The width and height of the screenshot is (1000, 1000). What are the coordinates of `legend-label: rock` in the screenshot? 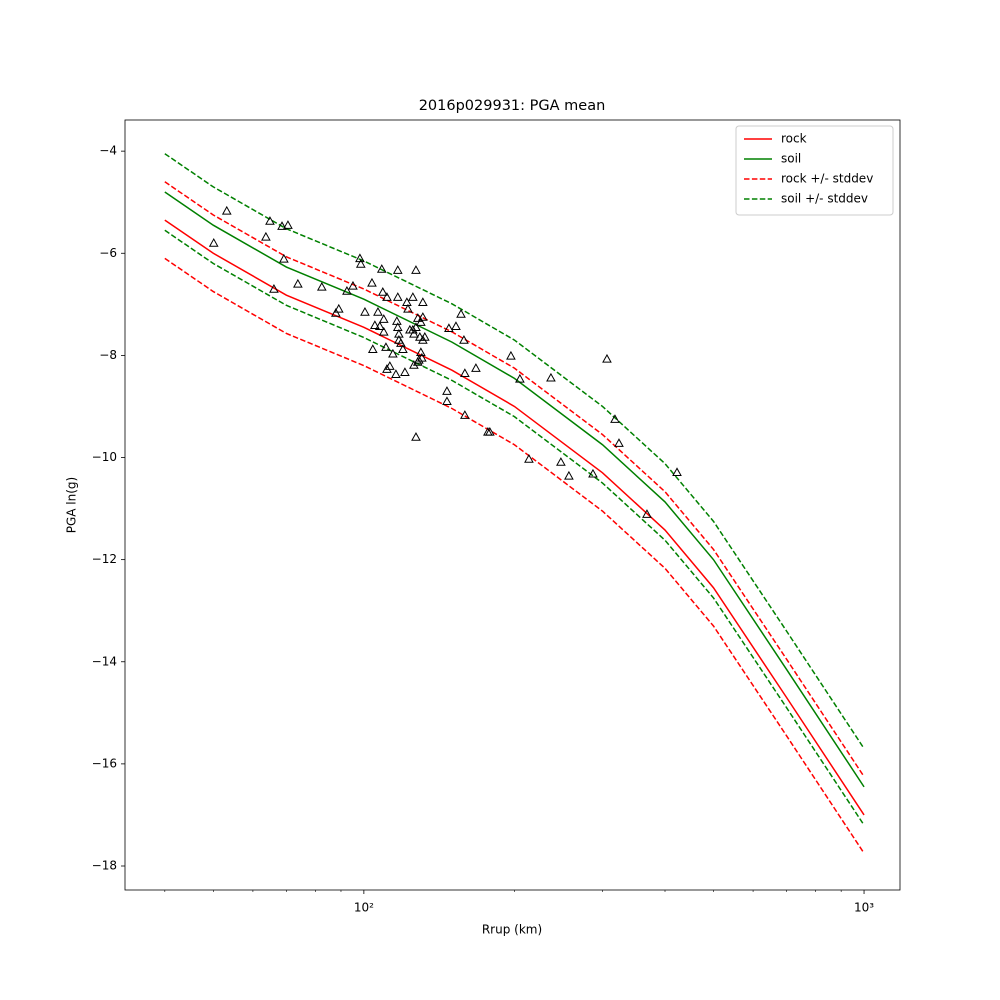 It's located at (794, 139).